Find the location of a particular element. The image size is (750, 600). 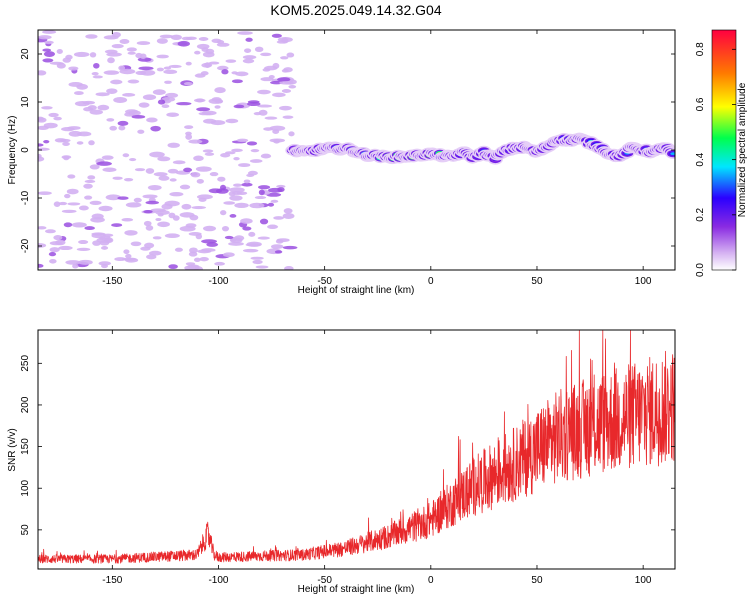

colorbar-tick-label: 0.0 is located at coordinates (700, 270).